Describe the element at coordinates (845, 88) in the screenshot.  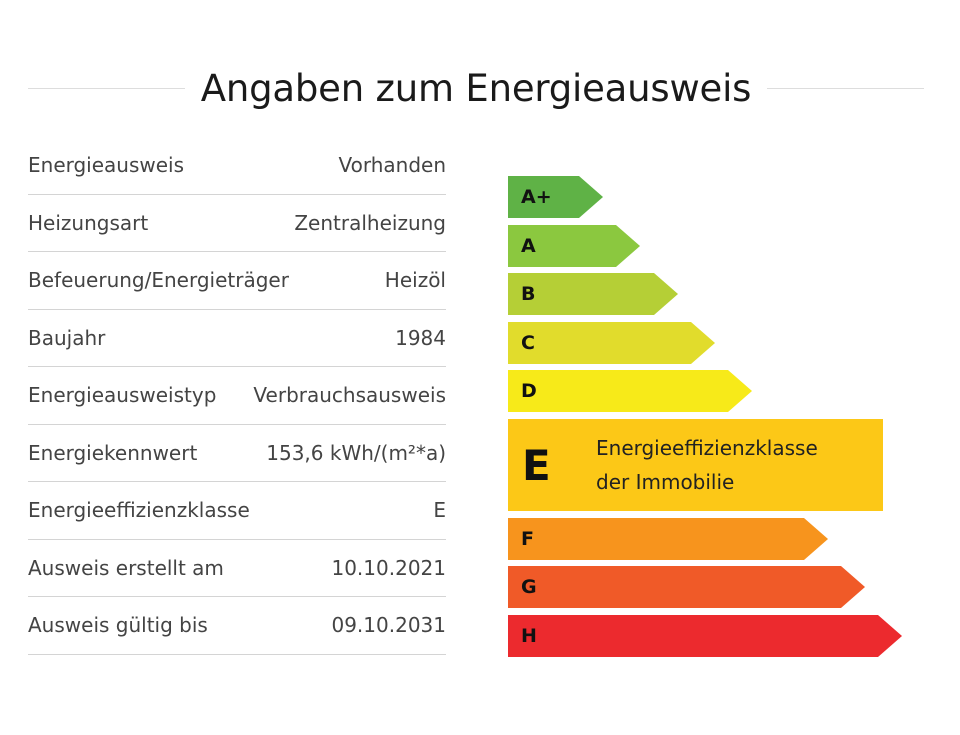
I see `header-rule-right` at that location.